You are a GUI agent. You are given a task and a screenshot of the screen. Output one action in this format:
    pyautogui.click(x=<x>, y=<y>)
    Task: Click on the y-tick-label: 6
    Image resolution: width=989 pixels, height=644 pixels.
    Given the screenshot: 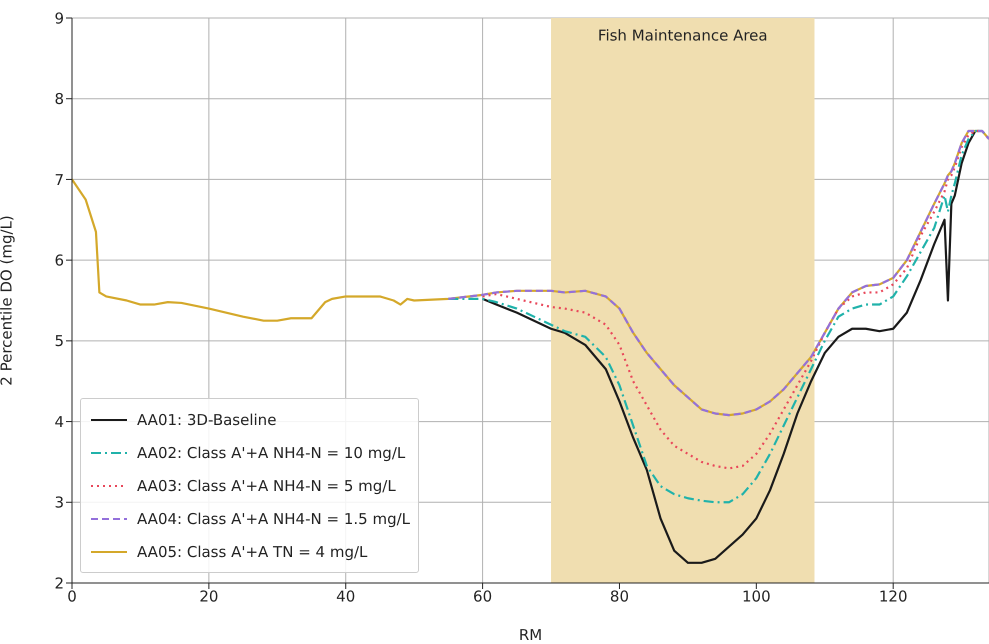 What is the action you would take?
    pyautogui.click(x=59, y=260)
    